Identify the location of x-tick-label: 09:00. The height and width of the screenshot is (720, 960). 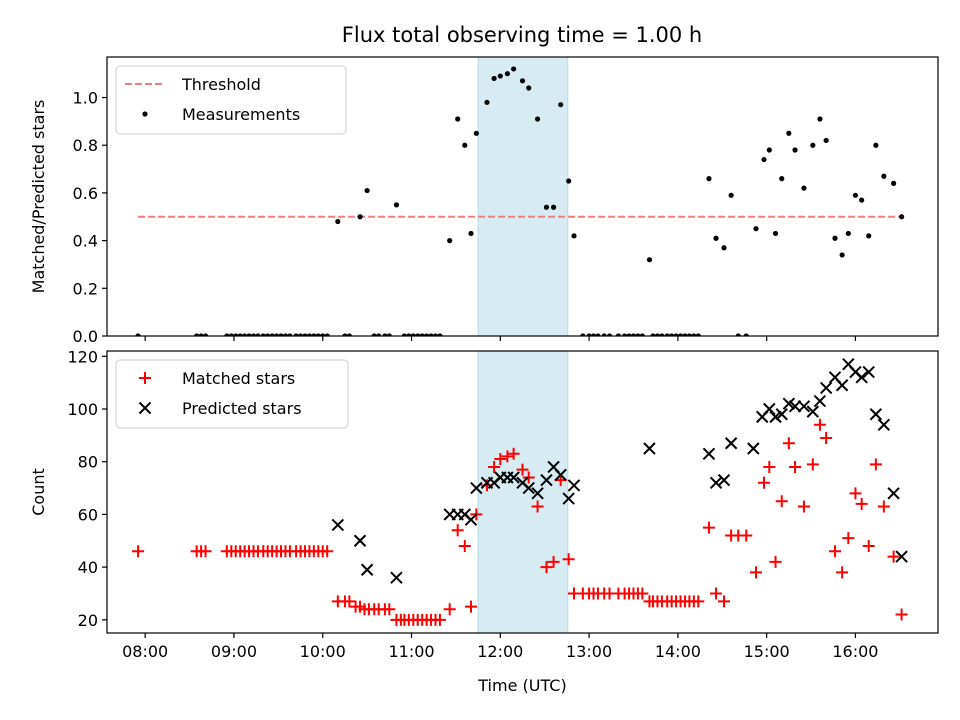
(234, 651).